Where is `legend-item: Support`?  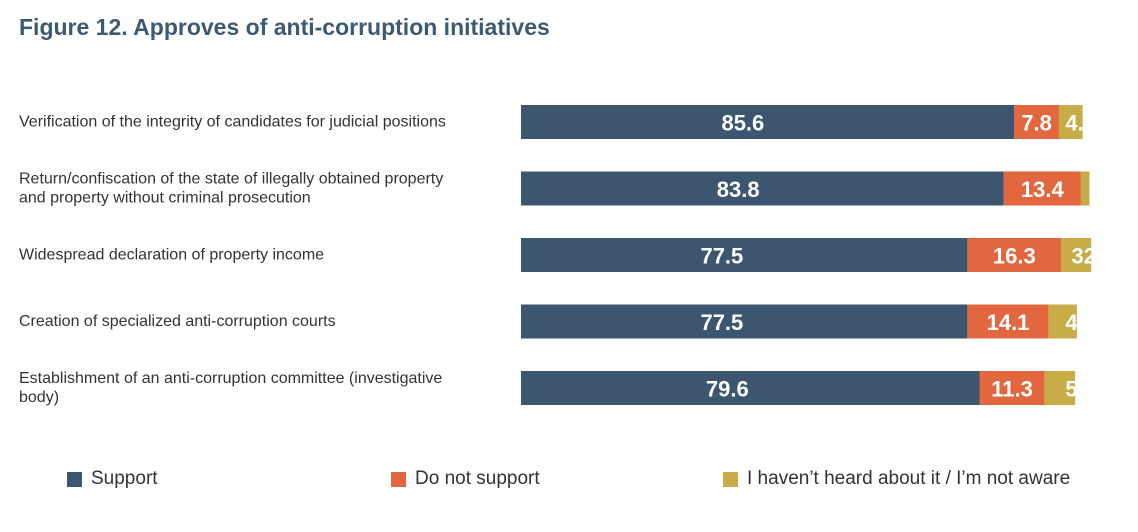
legend-item: Support is located at coordinates (112, 479).